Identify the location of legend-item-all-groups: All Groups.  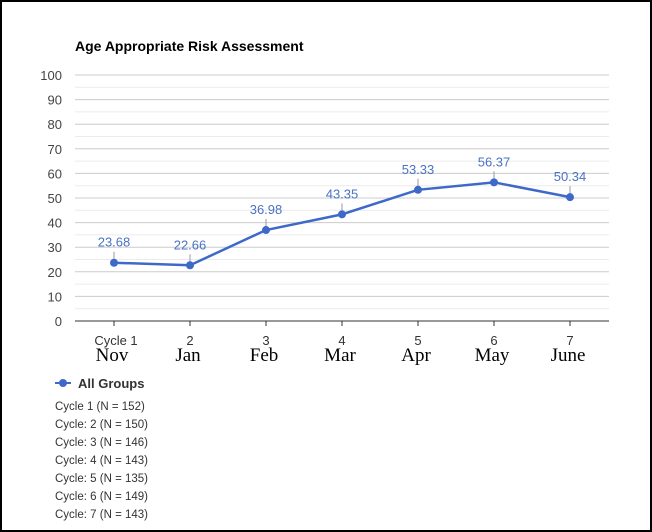
(101, 383).